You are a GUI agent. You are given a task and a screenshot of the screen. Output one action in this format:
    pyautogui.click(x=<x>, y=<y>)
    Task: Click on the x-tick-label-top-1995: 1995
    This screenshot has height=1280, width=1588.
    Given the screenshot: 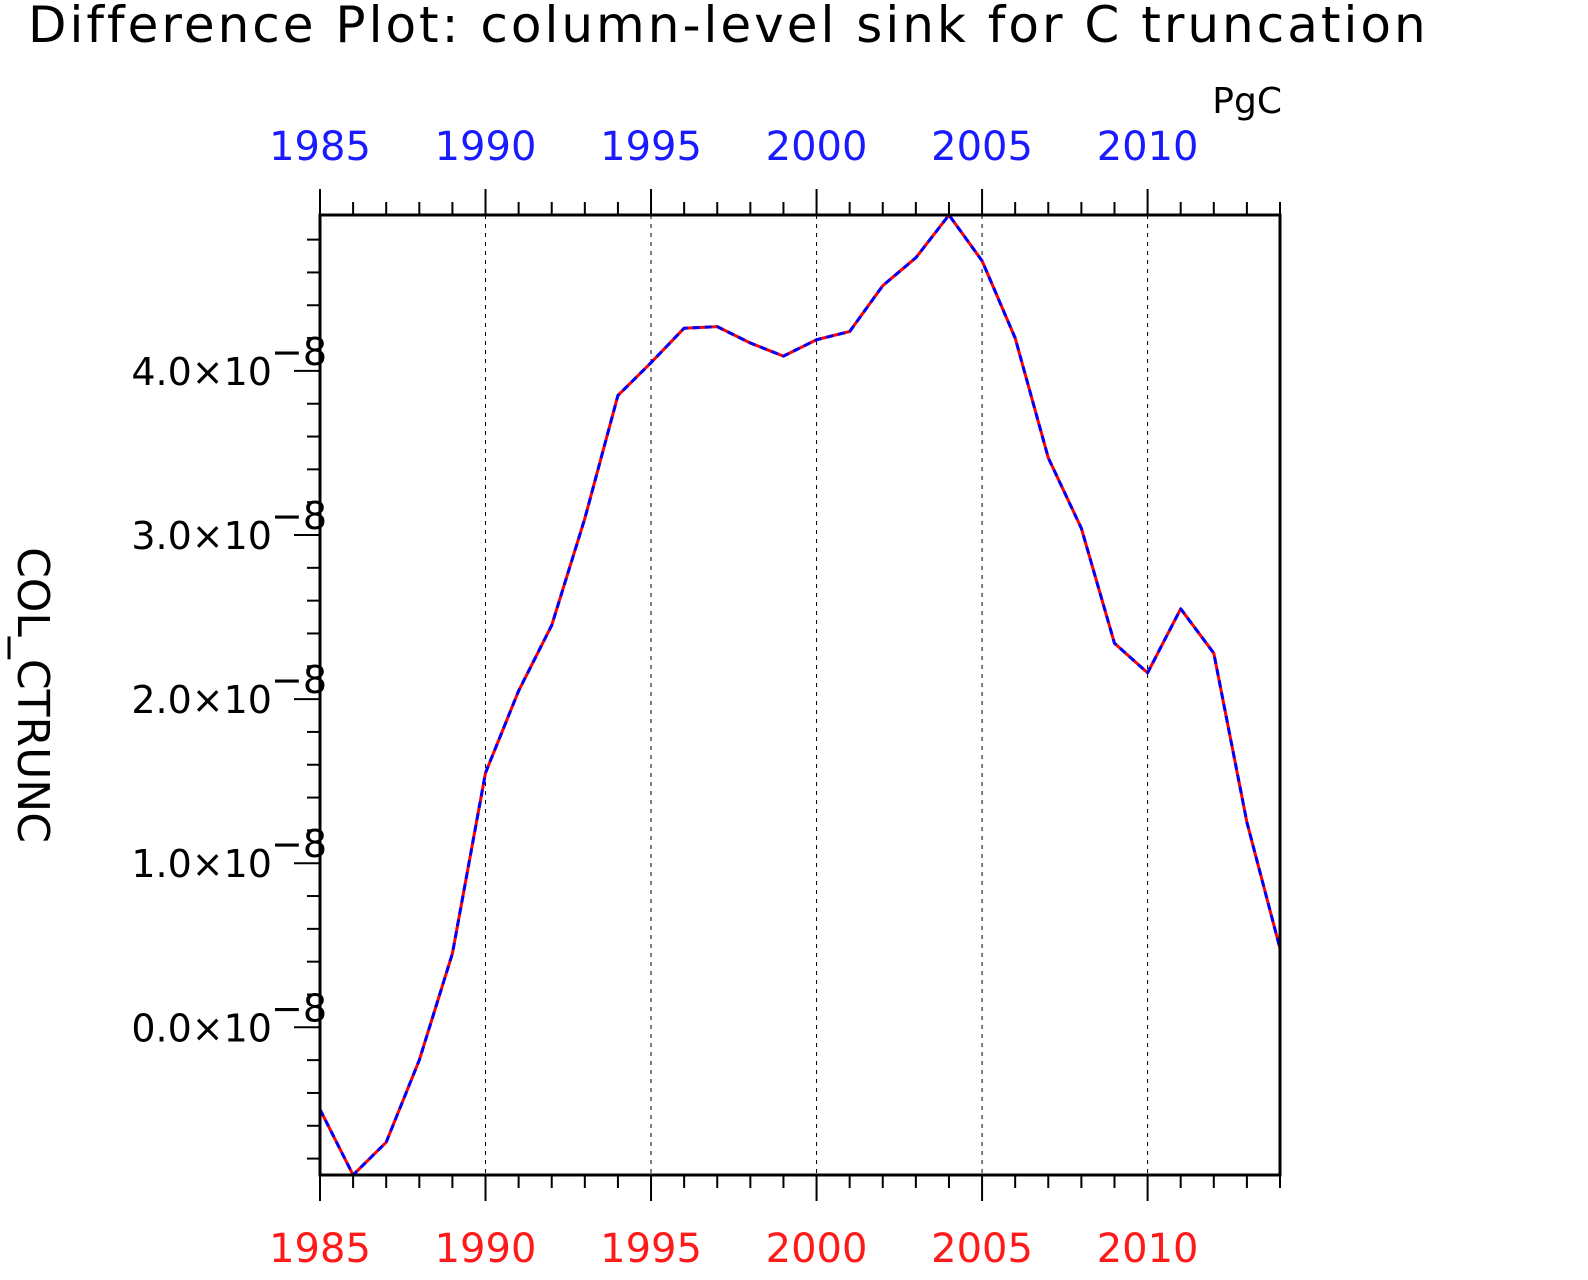 What is the action you would take?
    pyautogui.click(x=651, y=147)
    